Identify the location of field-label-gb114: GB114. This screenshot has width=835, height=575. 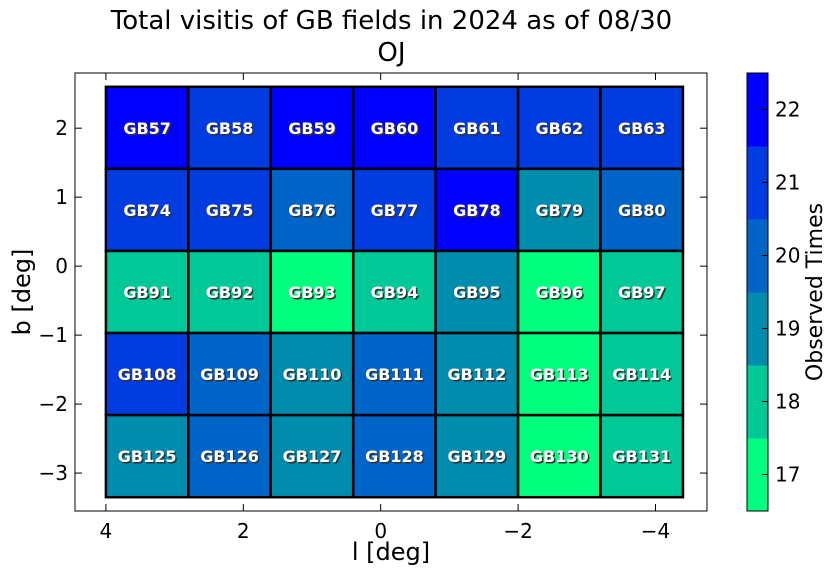
(641, 374).